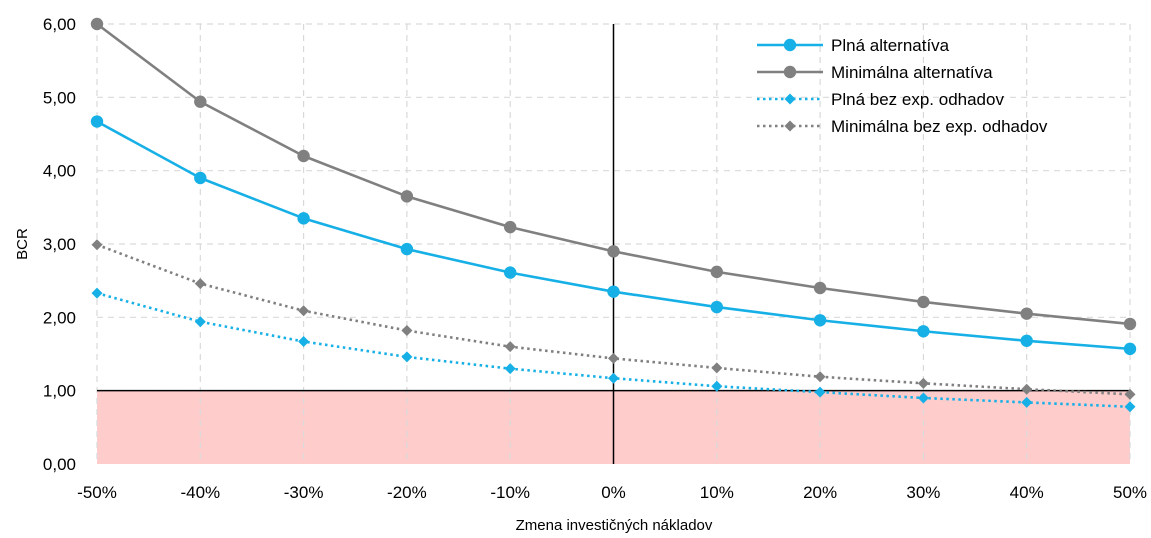 The image size is (1151, 538). I want to click on x-tick-label: -10%, so click(510, 492).